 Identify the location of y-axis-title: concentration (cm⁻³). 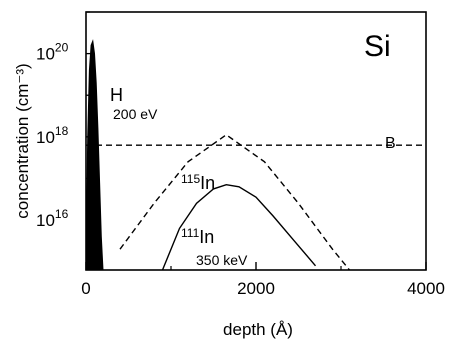
(22, 140).